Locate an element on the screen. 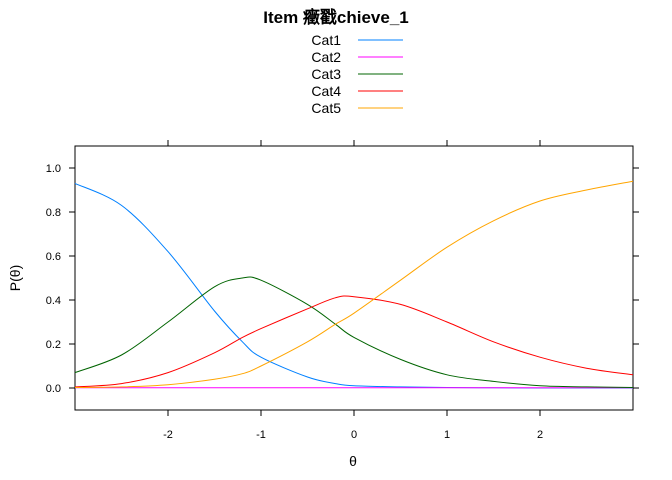 Image resolution: width=672 pixels, height=480 pixels. legend-label-cat1: Cat1 is located at coordinates (326, 40).